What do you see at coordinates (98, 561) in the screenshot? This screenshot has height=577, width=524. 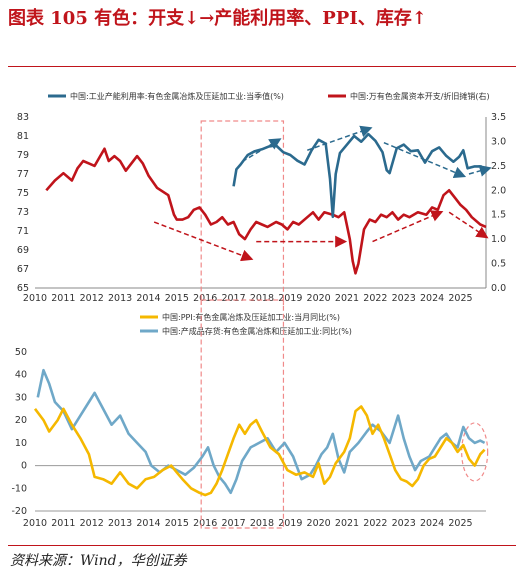 I see `source-note: 资料来源：Wind，华创证券` at bounding box center [98, 561].